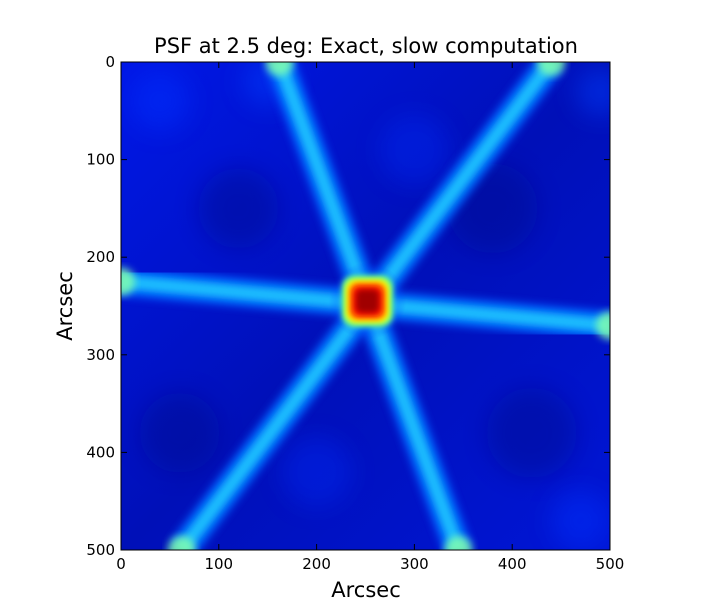  Describe the element at coordinates (100, 355) in the screenshot. I see `y-tick-label: 300` at that location.